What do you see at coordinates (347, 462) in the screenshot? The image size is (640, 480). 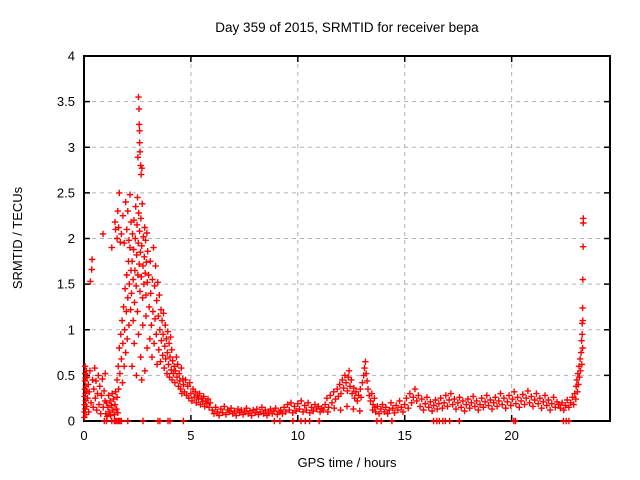 I see `x-axis-label: GPS time / hours` at bounding box center [347, 462].